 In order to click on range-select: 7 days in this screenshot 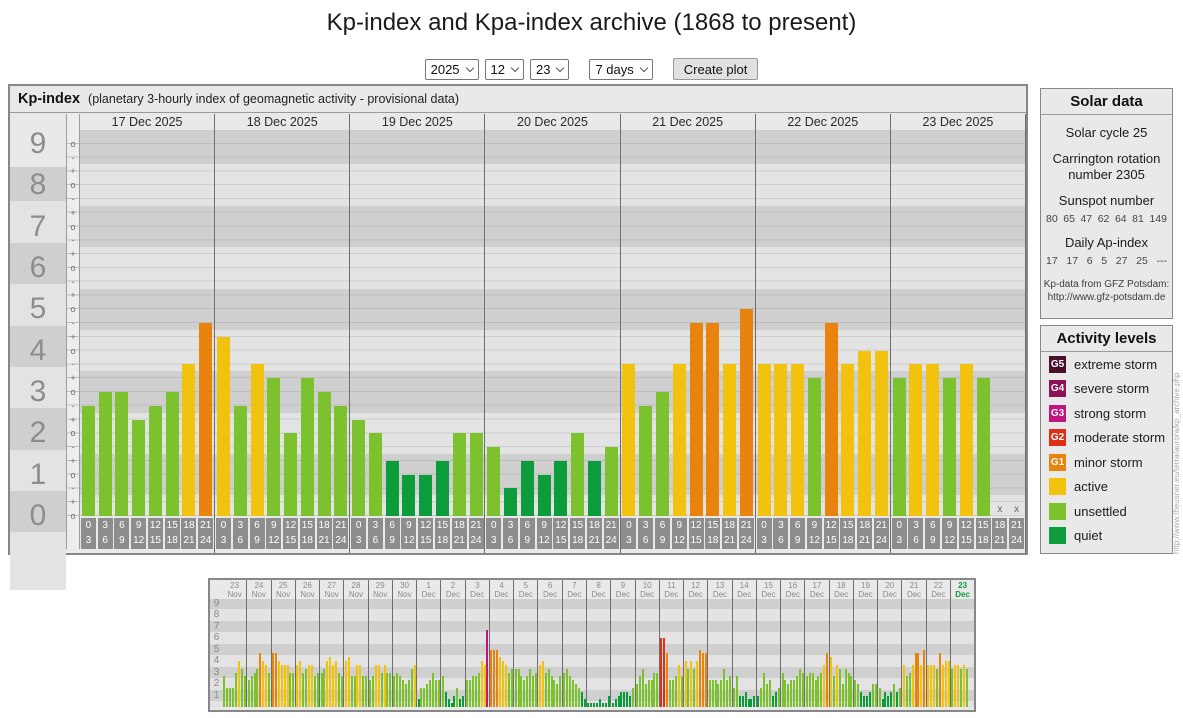, I will do `click(621, 69)`.